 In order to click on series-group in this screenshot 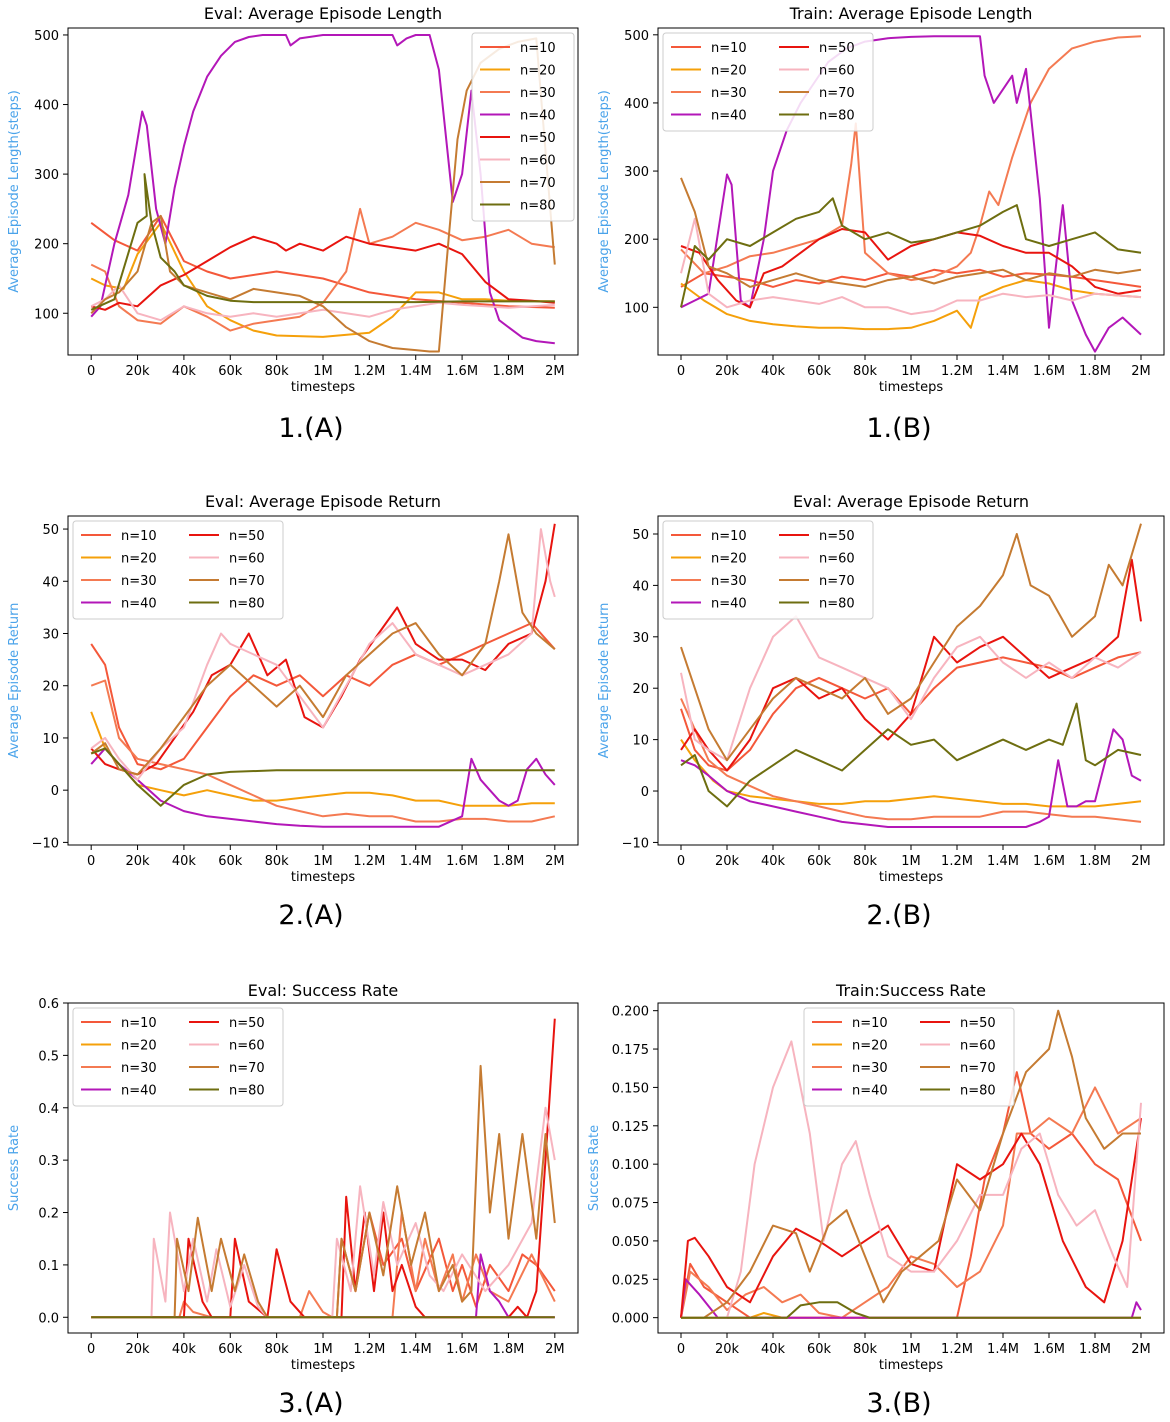, I will do `click(323, 675)`.